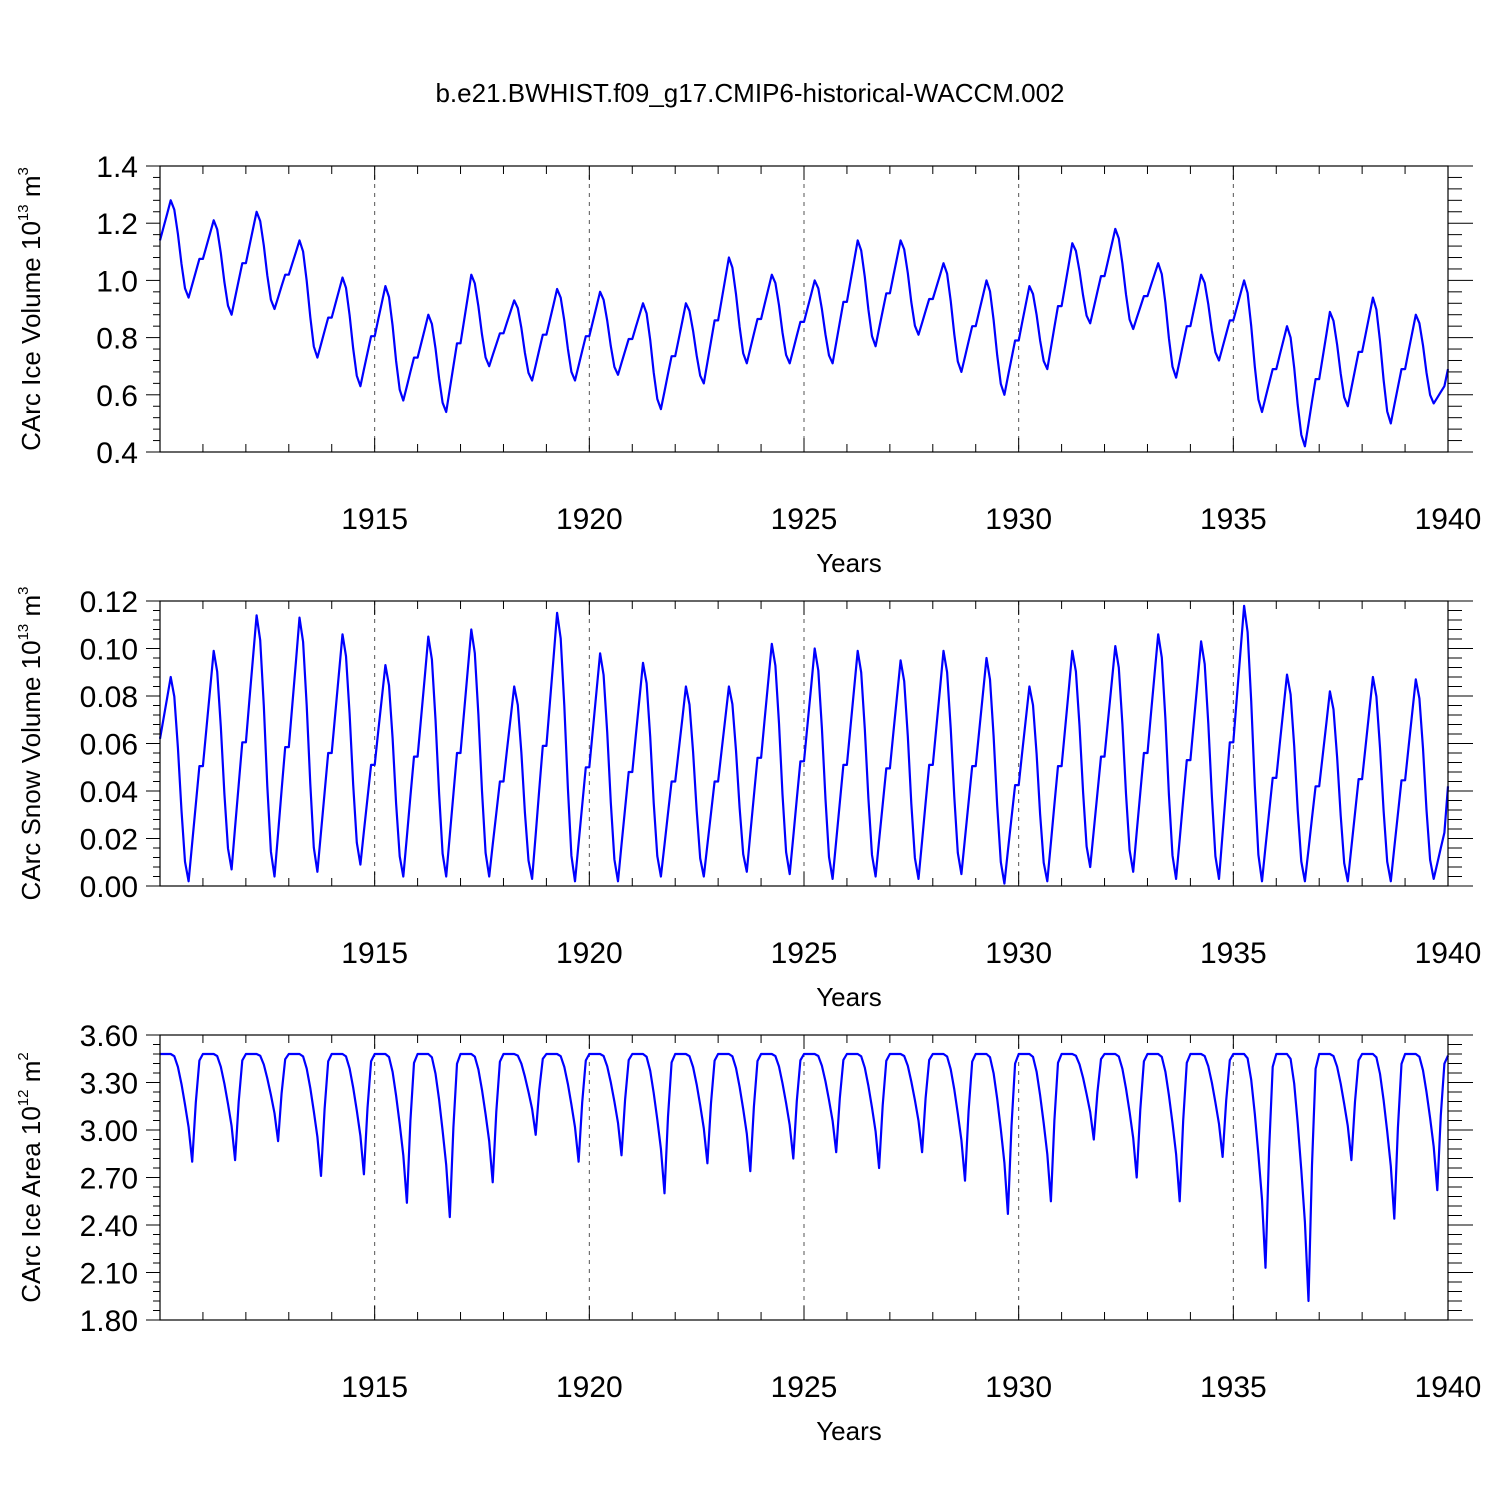 The height and width of the screenshot is (1500, 1500). Describe the element at coordinates (109, 745) in the screenshot. I see `snow-volume-y-tick-label: 0.06` at that location.